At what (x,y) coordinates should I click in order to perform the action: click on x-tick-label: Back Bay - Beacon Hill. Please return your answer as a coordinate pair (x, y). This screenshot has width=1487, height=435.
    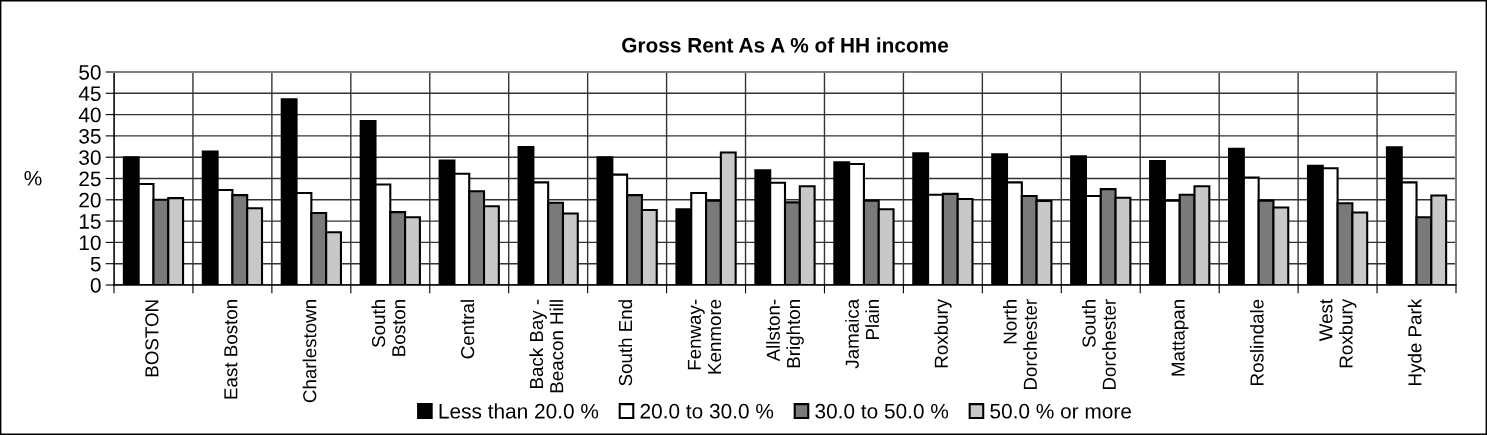
    Looking at the image, I should click on (546, 346).